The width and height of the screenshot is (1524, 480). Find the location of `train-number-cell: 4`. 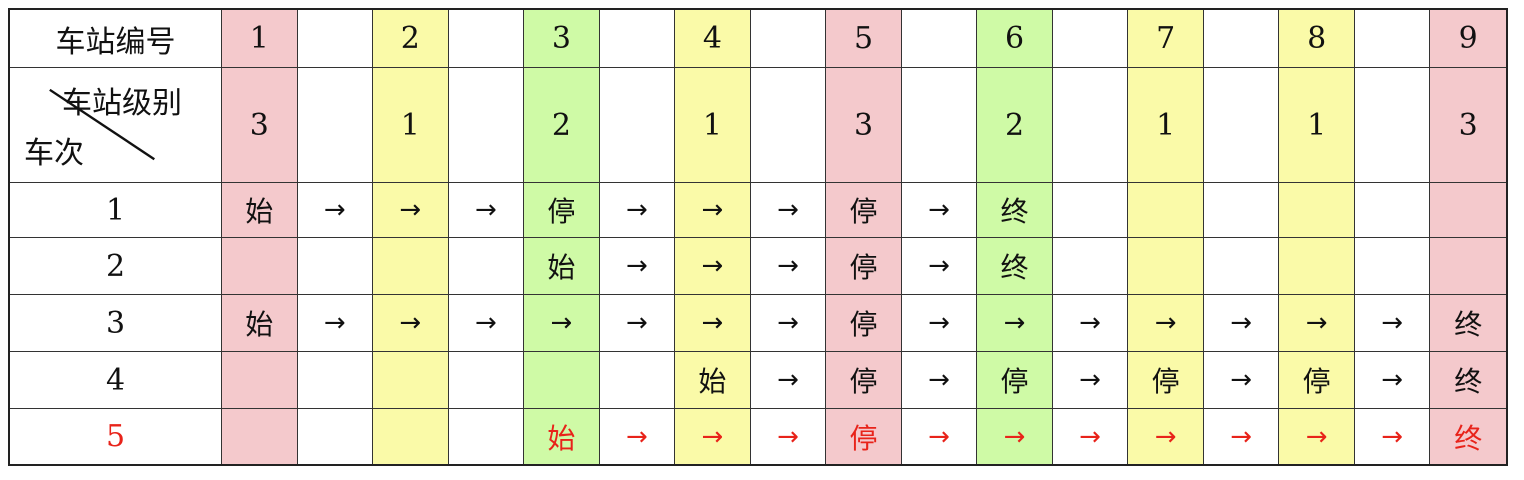

train-number-cell: 4 is located at coordinates (116, 380).